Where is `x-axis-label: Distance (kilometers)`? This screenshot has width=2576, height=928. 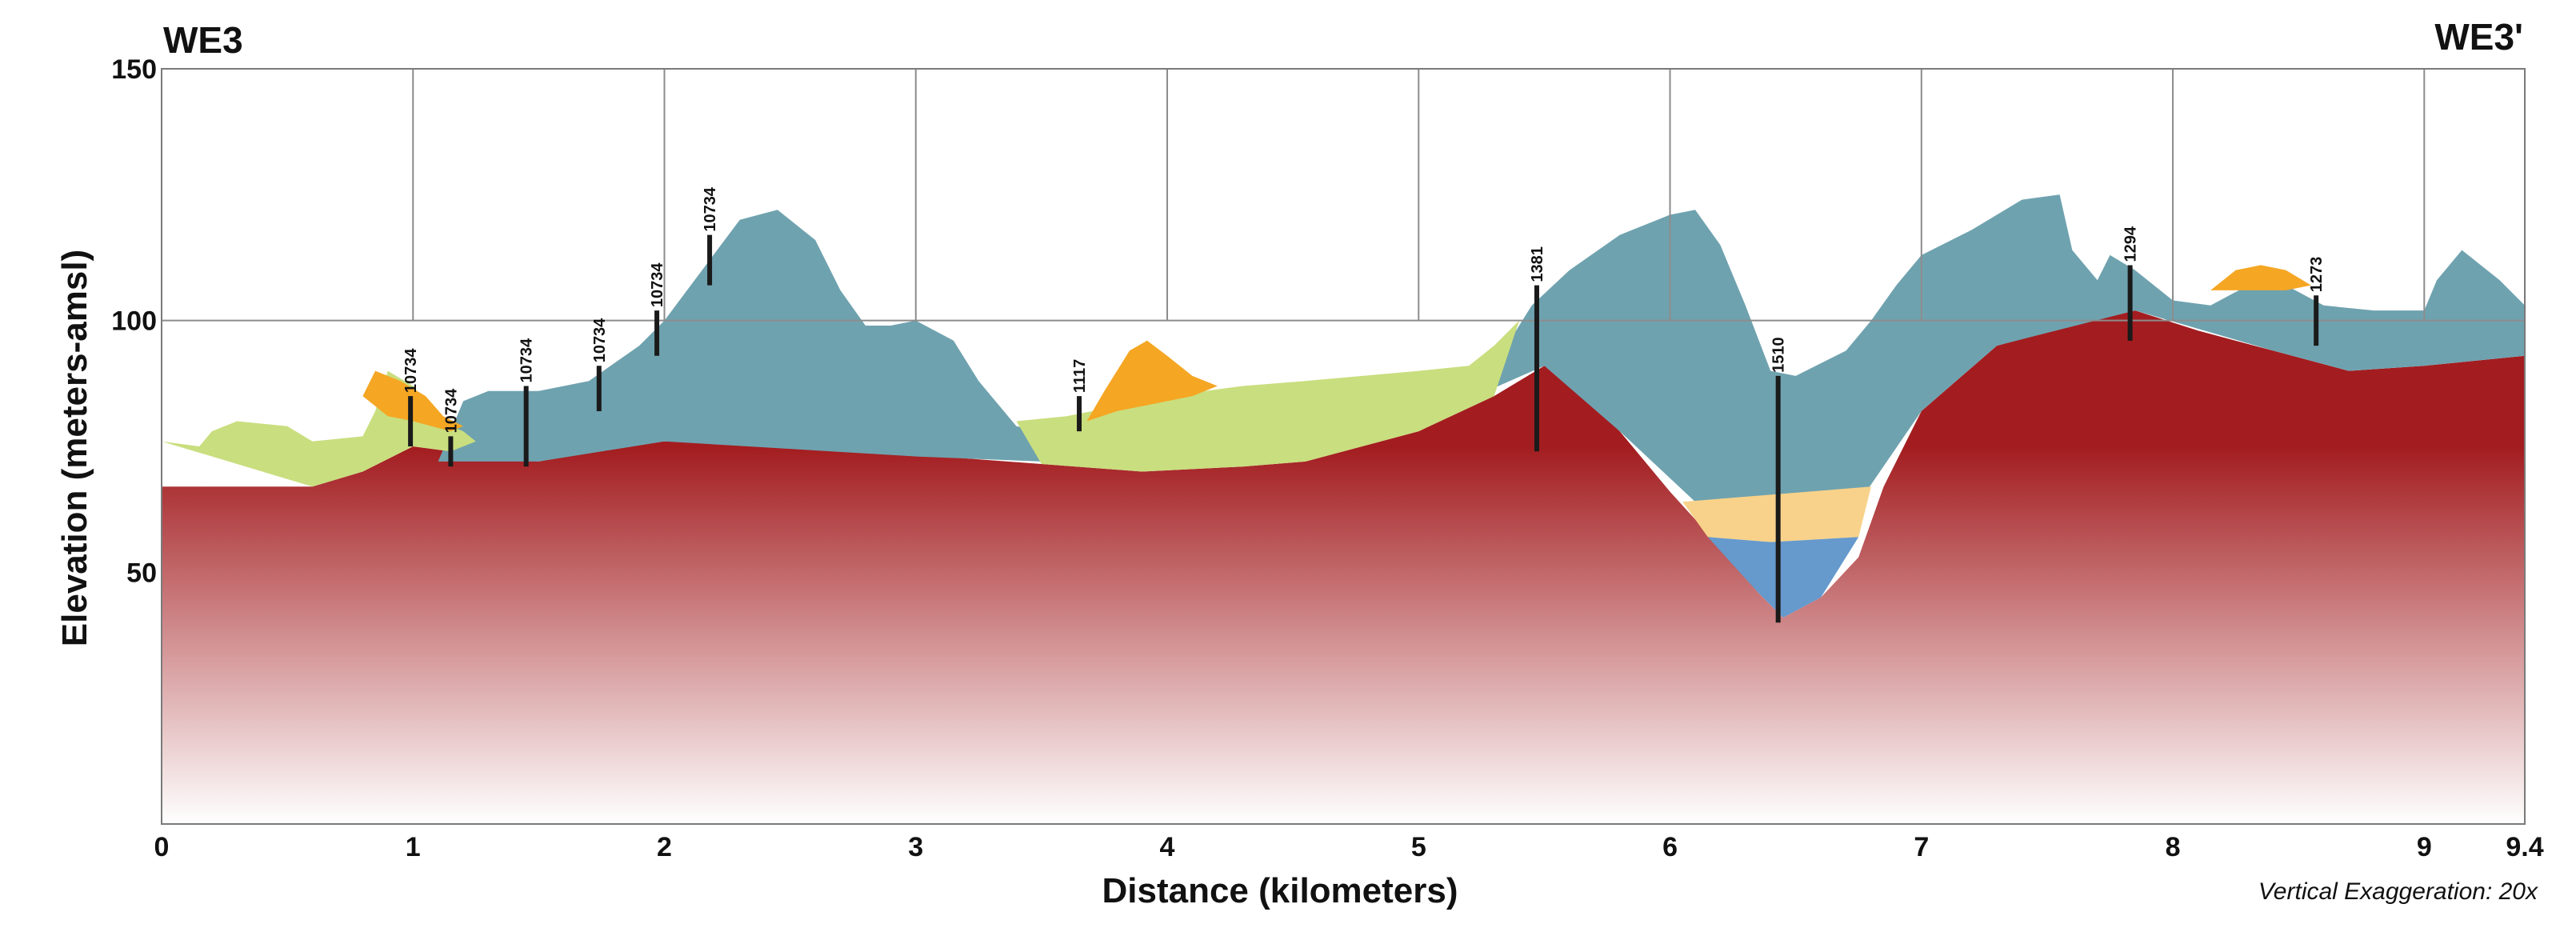 x-axis-label: Distance (kilometers) is located at coordinates (1280, 890).